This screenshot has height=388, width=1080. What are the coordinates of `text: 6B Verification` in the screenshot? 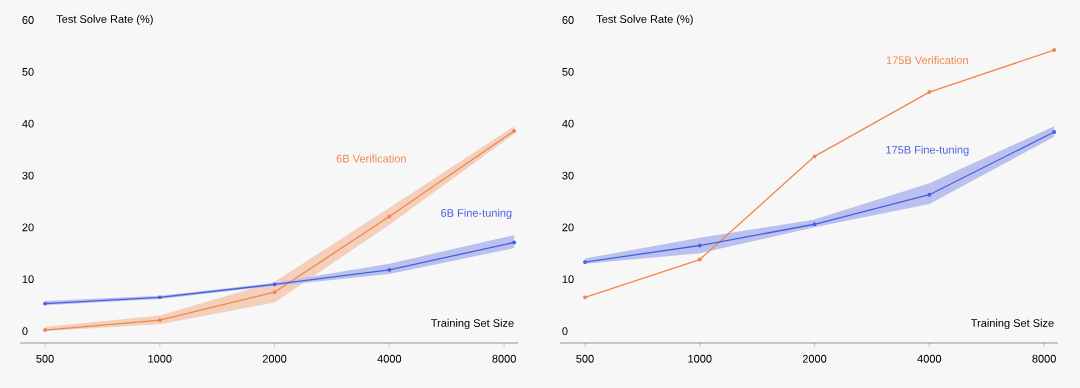 It's located at (371, 158).